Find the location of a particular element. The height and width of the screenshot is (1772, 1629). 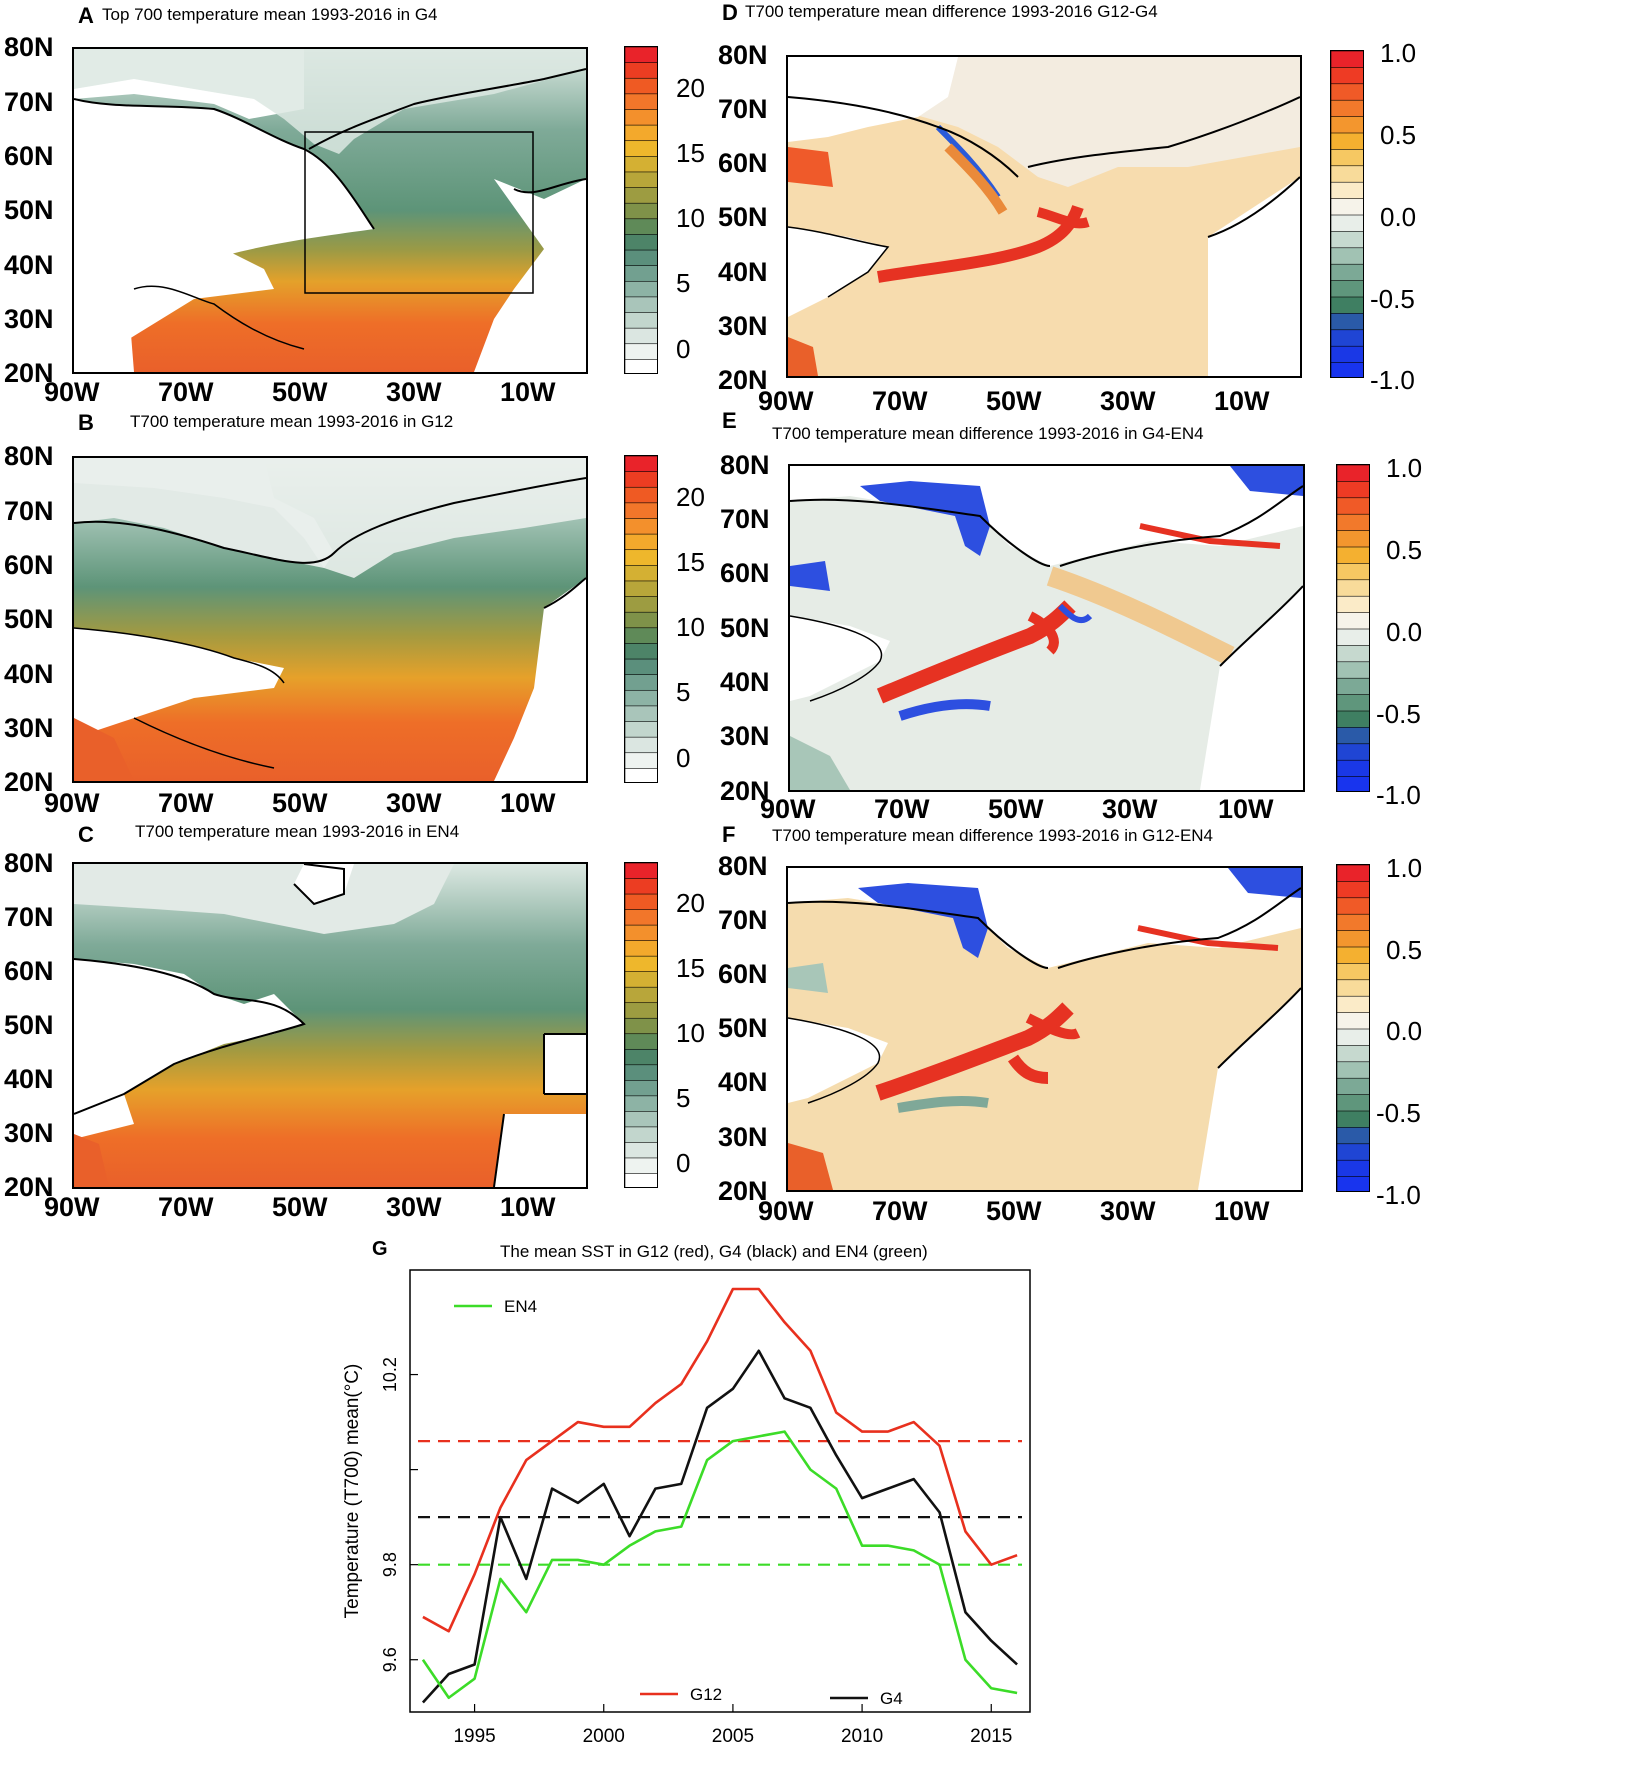

region-box is located at coordinates (419, 212).